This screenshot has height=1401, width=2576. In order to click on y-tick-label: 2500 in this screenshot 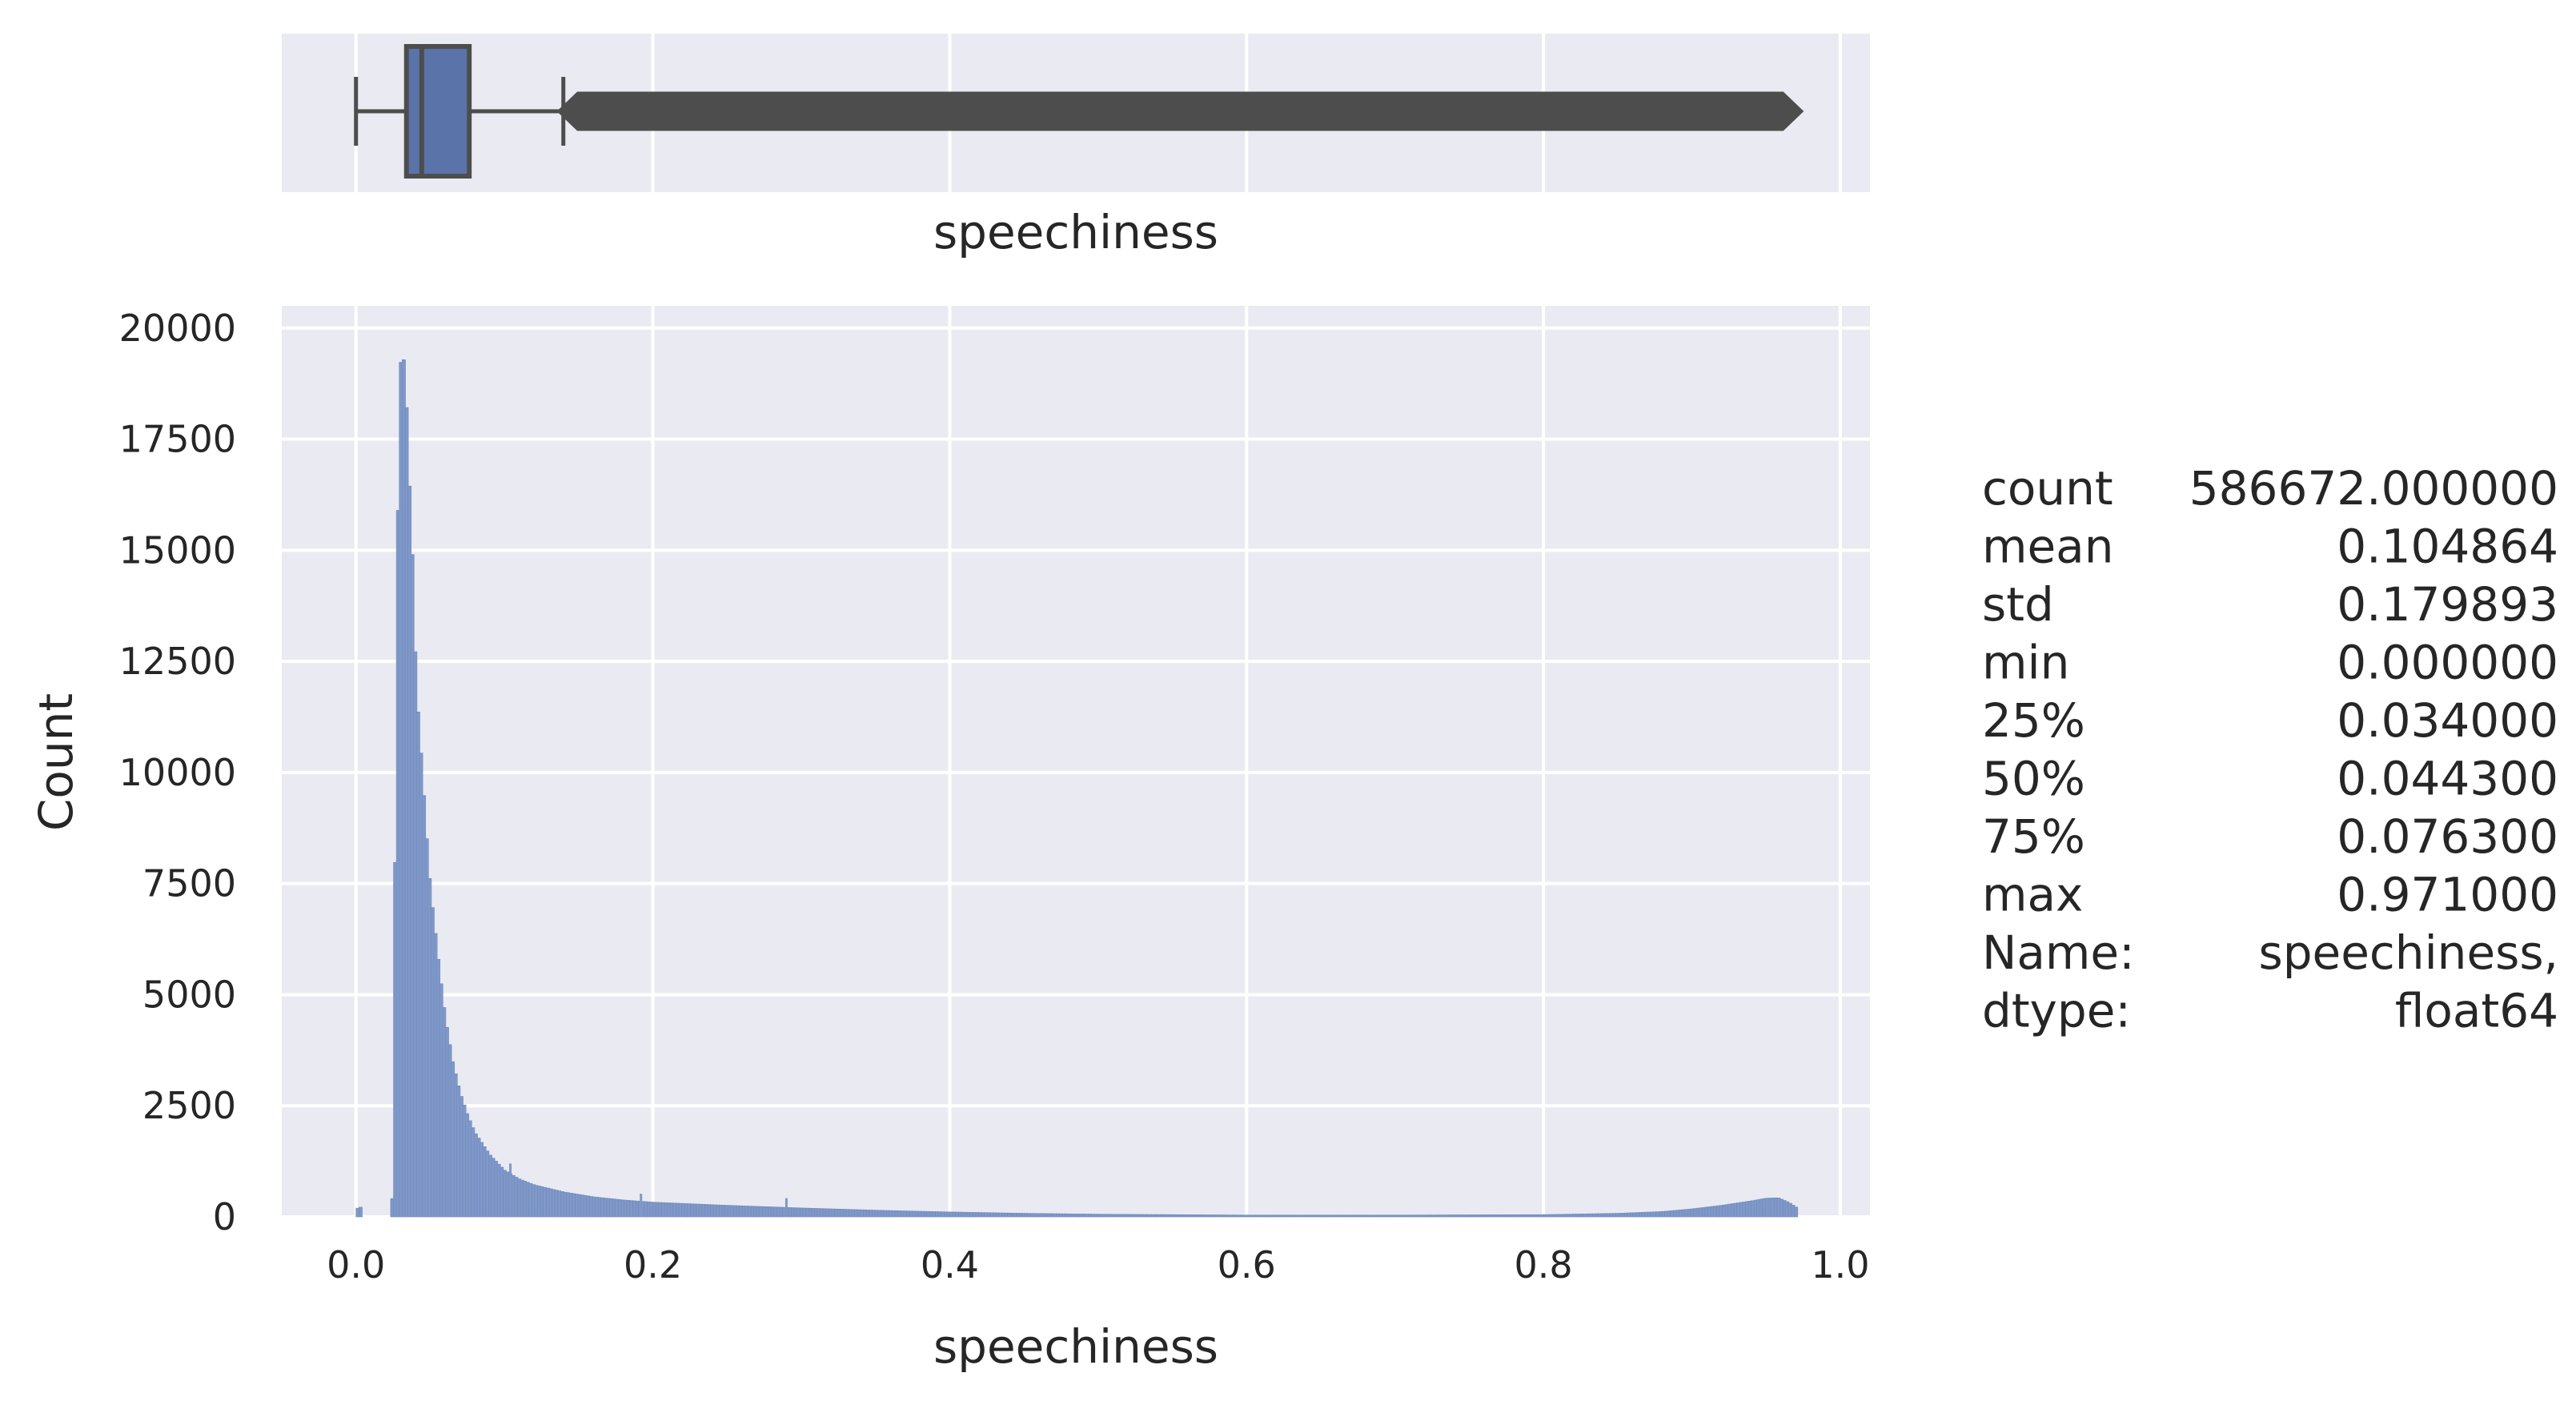, I will do `click(189, 1105)`.